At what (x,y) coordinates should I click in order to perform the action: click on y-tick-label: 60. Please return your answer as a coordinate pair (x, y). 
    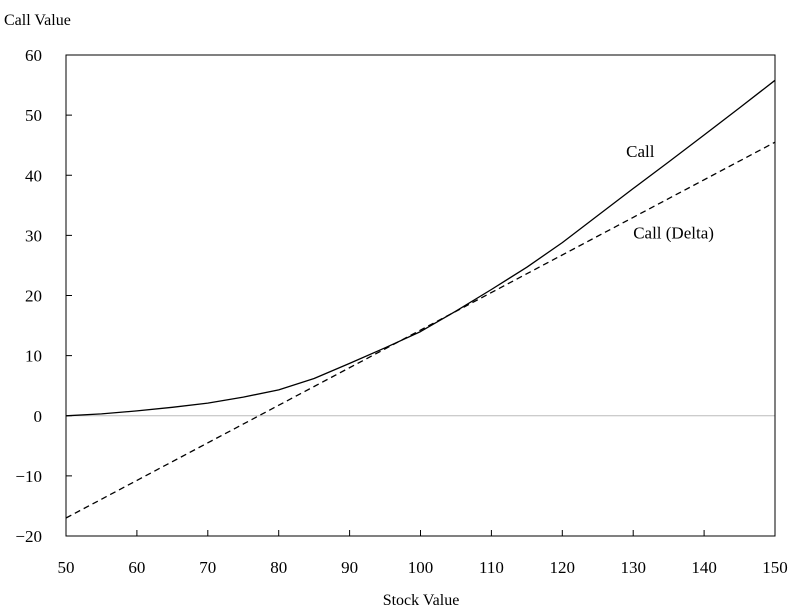
    Looking at the image, I should click on (33, 55).